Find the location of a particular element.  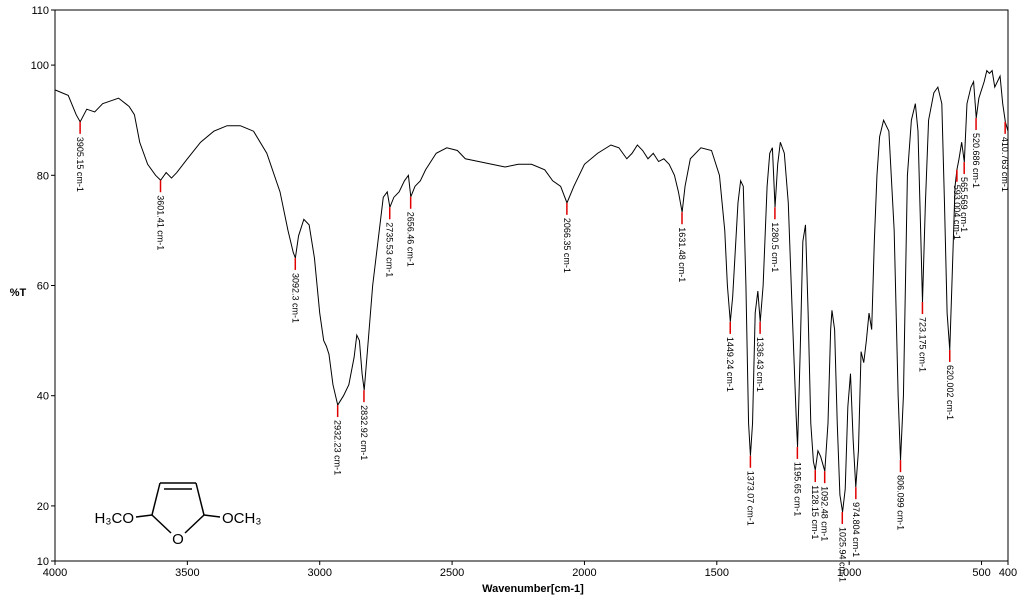

peak-label: 806.099 cm-1 is located at coordinates (900, 502).